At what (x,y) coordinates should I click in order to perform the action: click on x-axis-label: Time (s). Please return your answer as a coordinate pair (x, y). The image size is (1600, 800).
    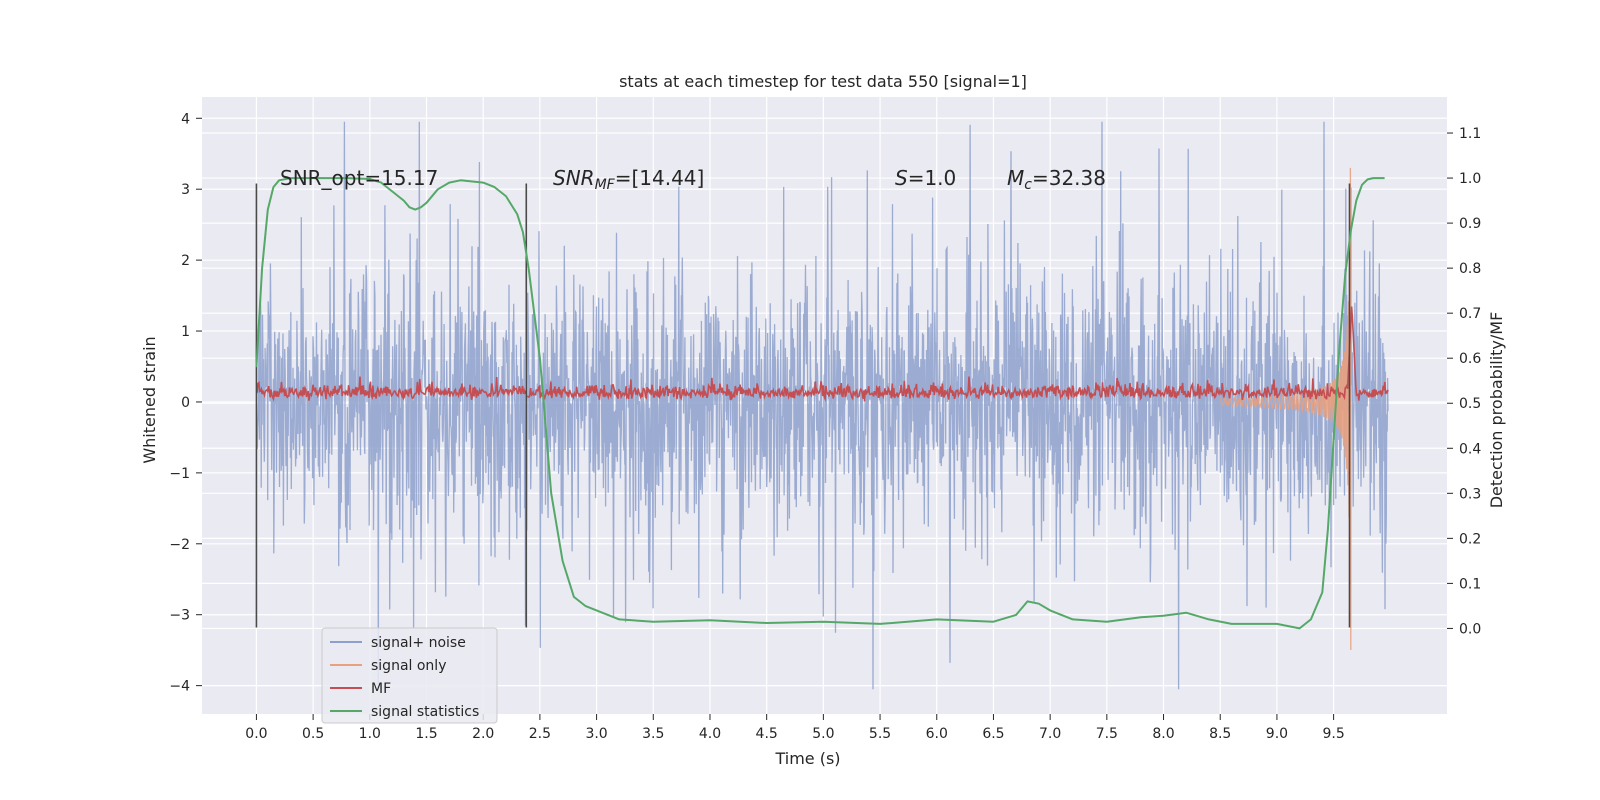
    Looking at the image, I should click on (807, 758).